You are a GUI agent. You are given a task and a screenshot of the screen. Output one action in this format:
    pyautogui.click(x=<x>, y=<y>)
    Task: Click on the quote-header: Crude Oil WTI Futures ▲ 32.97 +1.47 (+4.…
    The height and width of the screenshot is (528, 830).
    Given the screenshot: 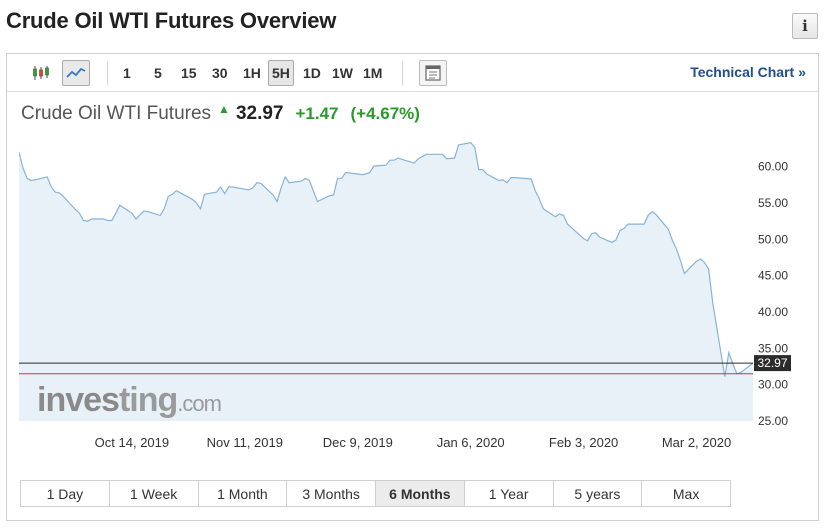 What is the action you would take?
    pyautogui.click(x=220, y=114)
    